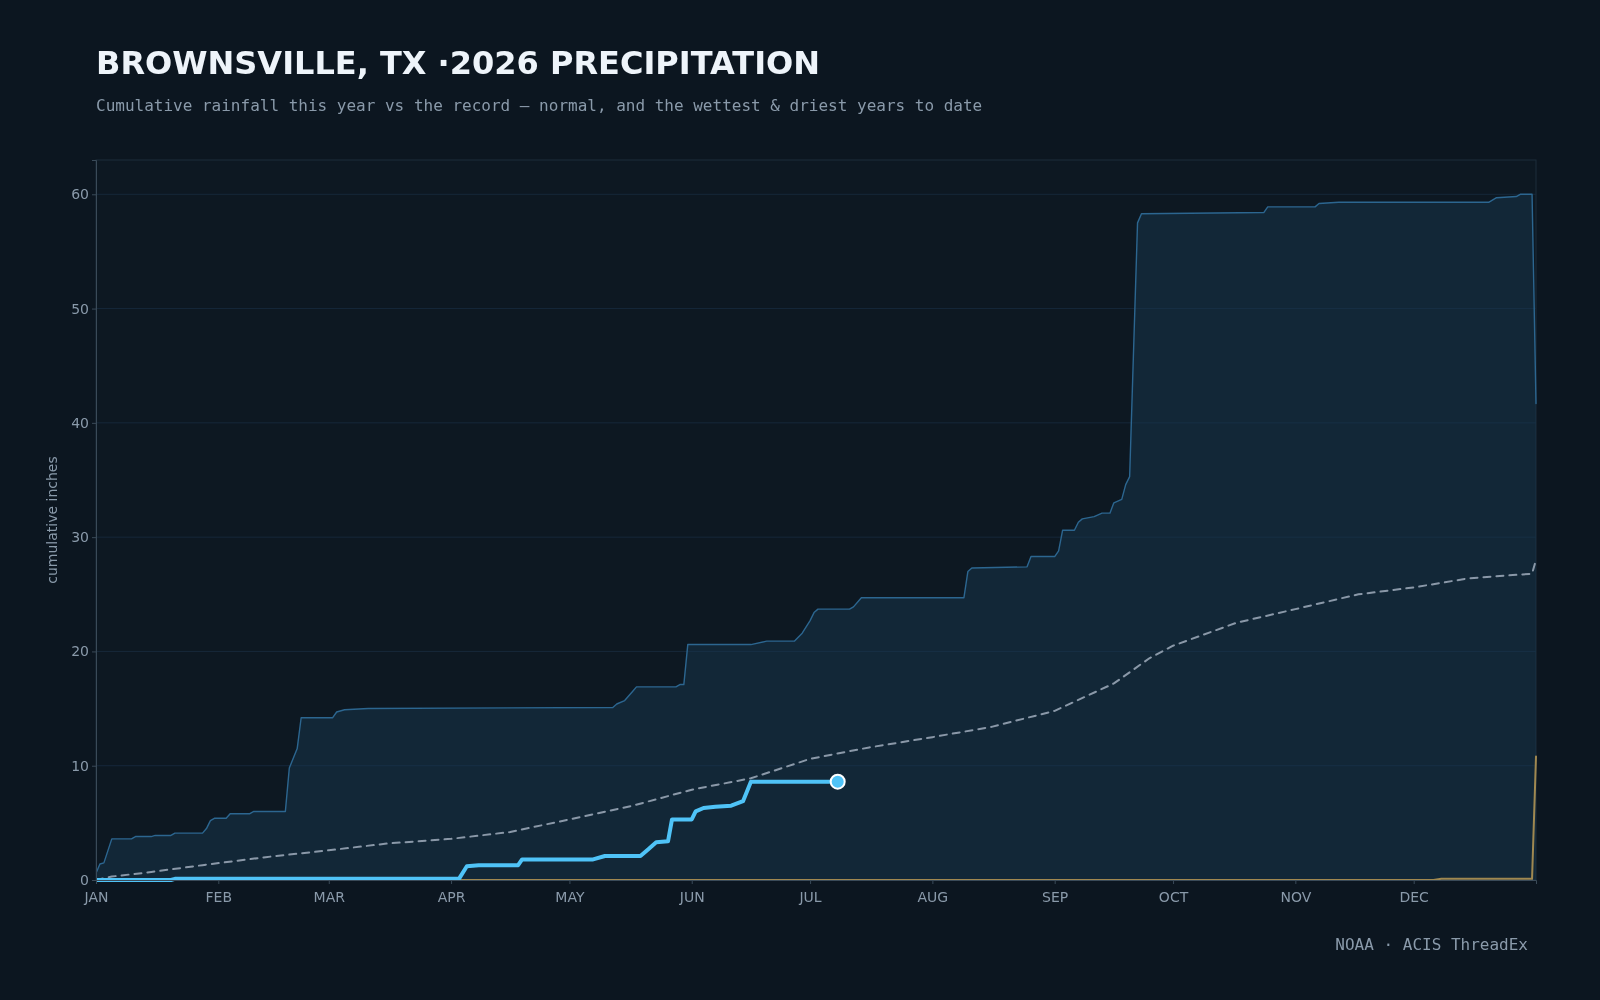  Describe the element at coordinates (691, 897) in the screenshot. I see `x-tick-label: JUN` at that location.